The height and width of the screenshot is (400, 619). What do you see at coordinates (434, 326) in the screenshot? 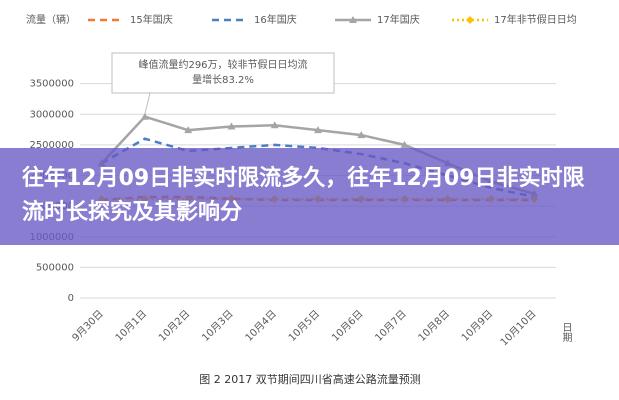
I see `x-tick-label: 10月8日` at bounding box center [434, 326].